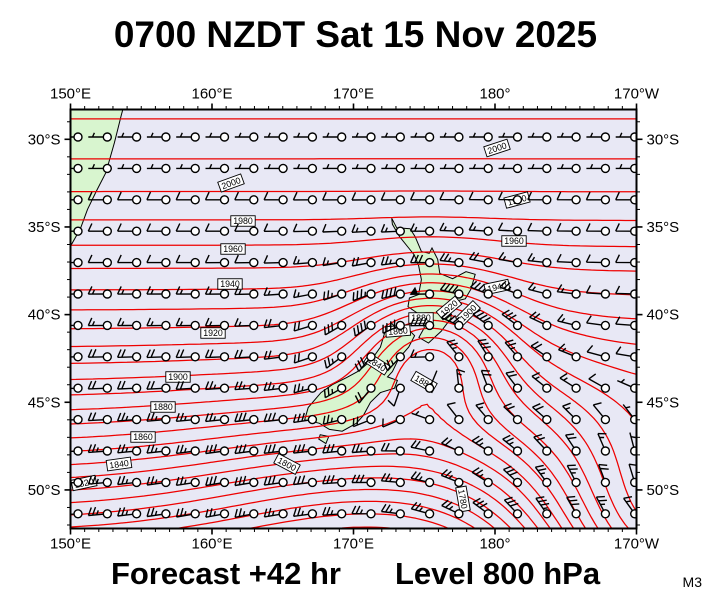  I want to click on contour-label: 1860, so click(143, 437).